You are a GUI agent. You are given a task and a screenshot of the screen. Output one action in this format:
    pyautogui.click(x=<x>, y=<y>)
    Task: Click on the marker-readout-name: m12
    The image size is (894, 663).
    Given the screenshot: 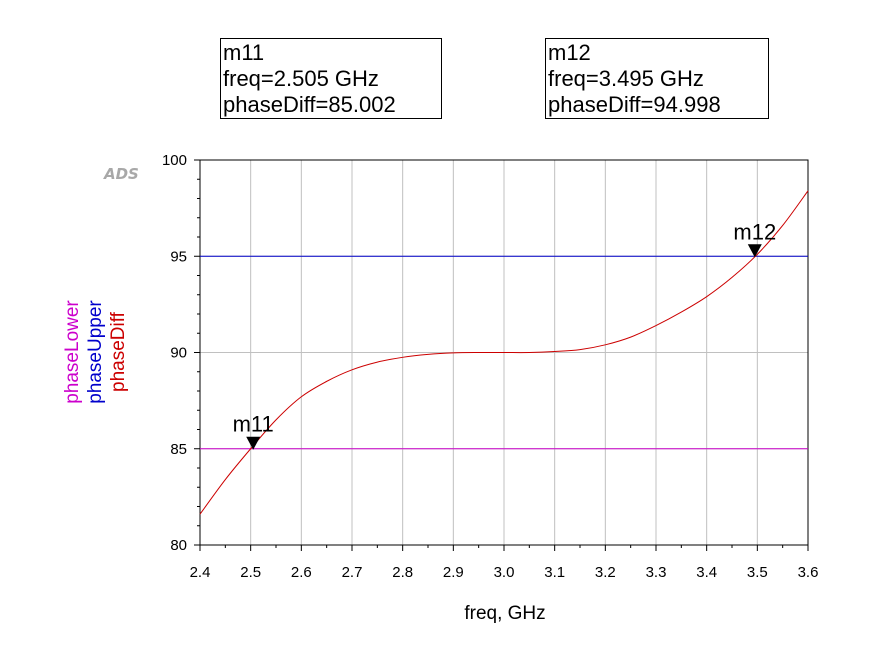 What is the action you would take?
    pyautogui.click(x=569, y=52)
    